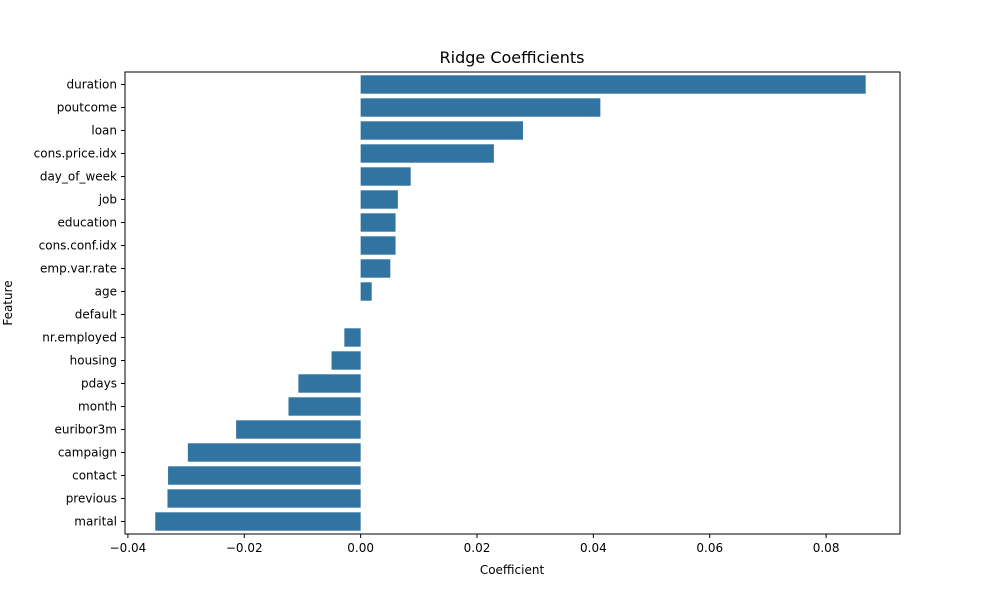 The height and width of the screenshot is (605, 1000). What do you see at coordinates (826, 548) in the screenshot?
I see `x-tick-label: 0.08` at bounding box center [826, 548].